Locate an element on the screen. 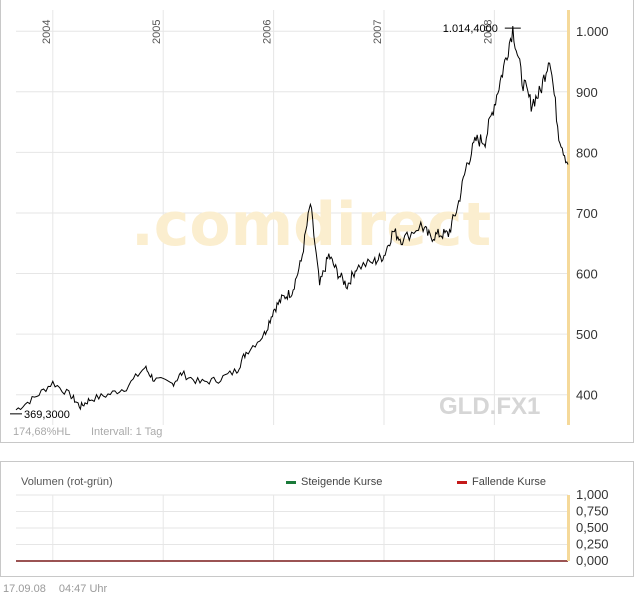 Image resolution: width=634 pixels, height=597 pixels. footer-timestamp: 17.09.08 04:47 Uhr is located at coordinates (60, 589).